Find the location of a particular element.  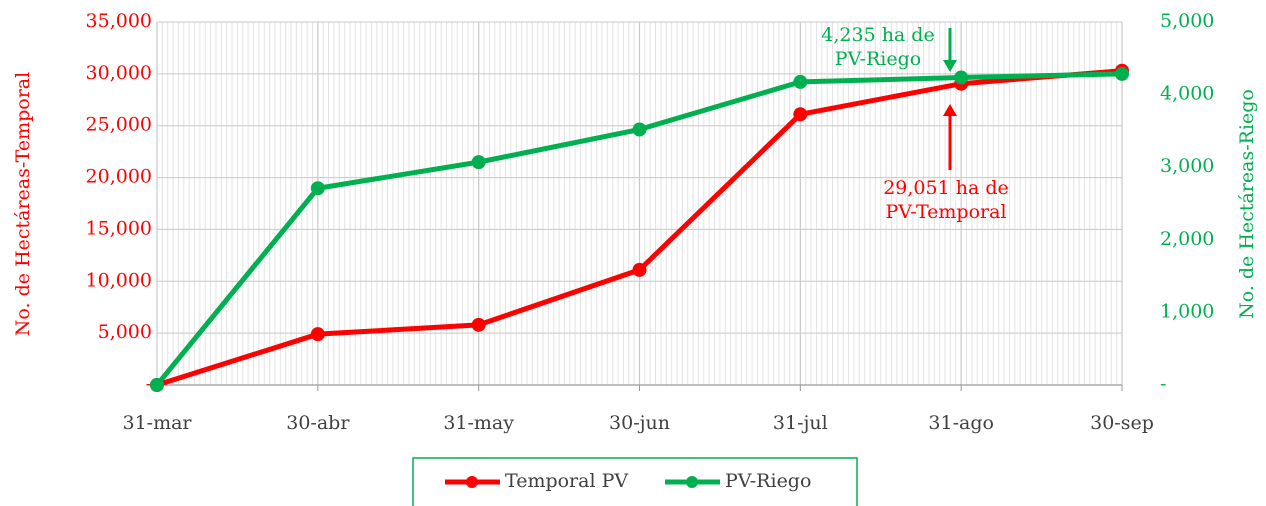

x-tick-label: 30-jun is located at coordinates (639, 423).